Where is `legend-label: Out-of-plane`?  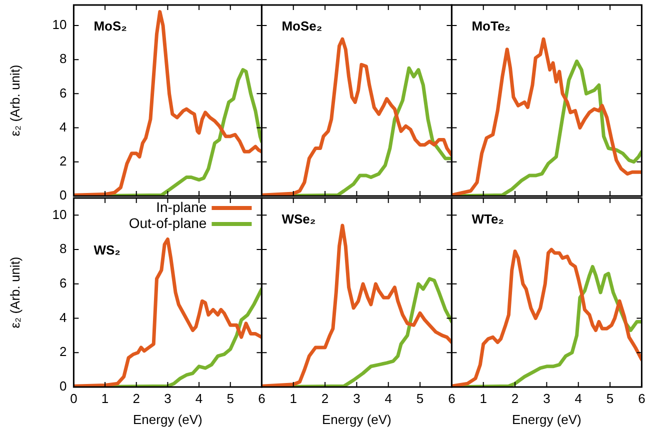 legend-label: Out-of-plane is located at coordinates (167, 222).